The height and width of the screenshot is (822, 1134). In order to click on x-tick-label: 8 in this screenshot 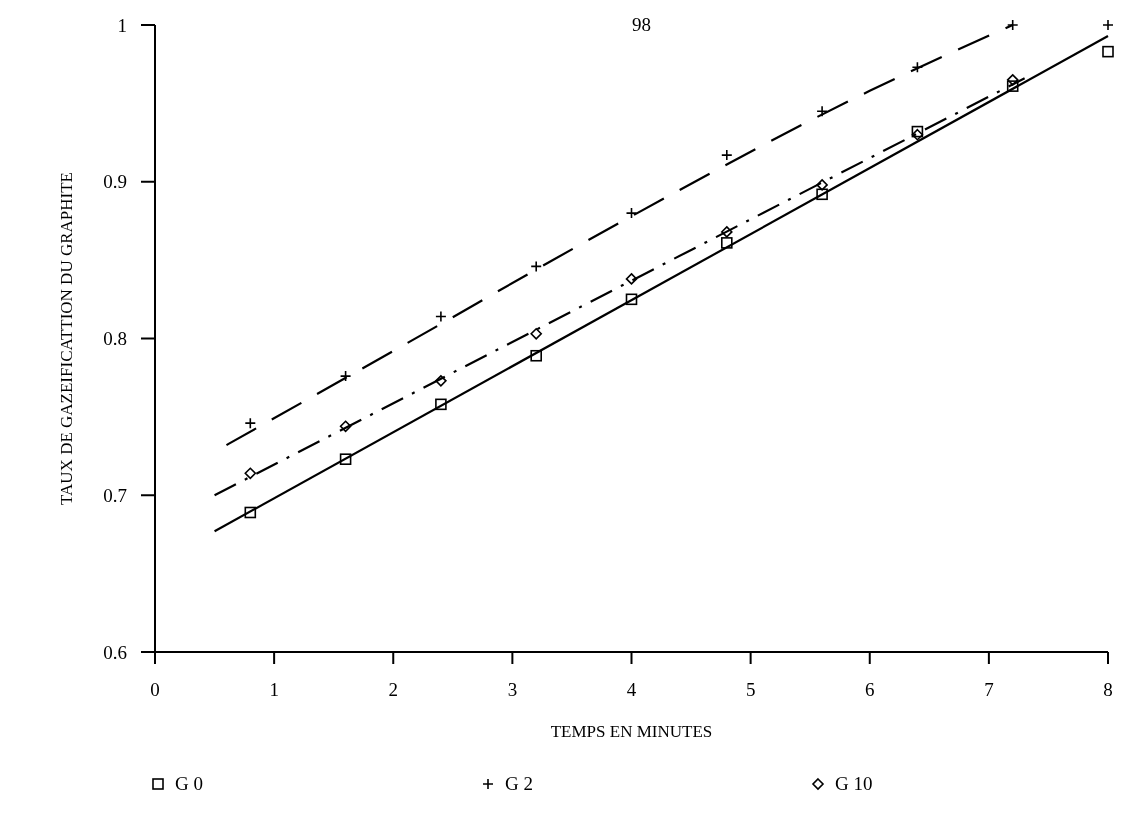, I will do `click(1108, 689)`.